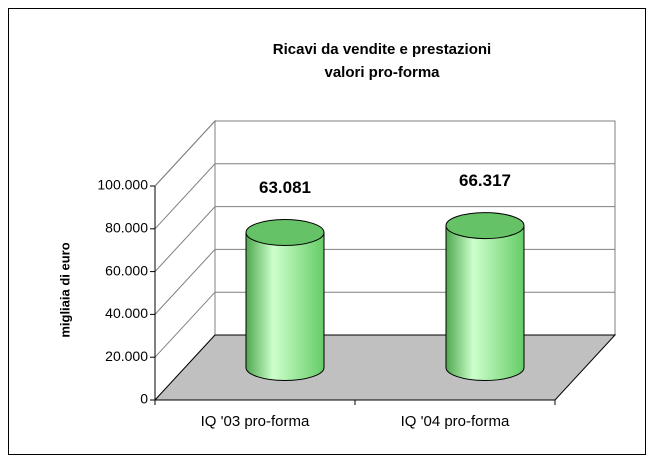  I want to click on value-label: 63.081, so click(285, 187).